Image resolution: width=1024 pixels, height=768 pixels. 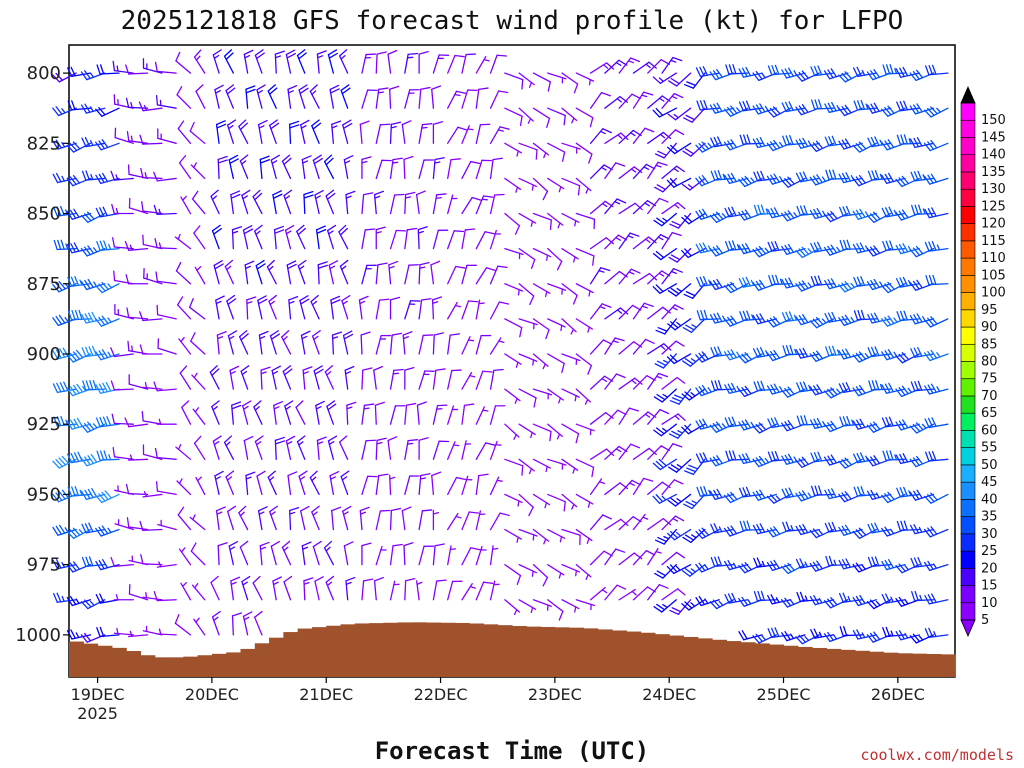 I want to click on colorbar-label: 125, so click(x=993, y=206).